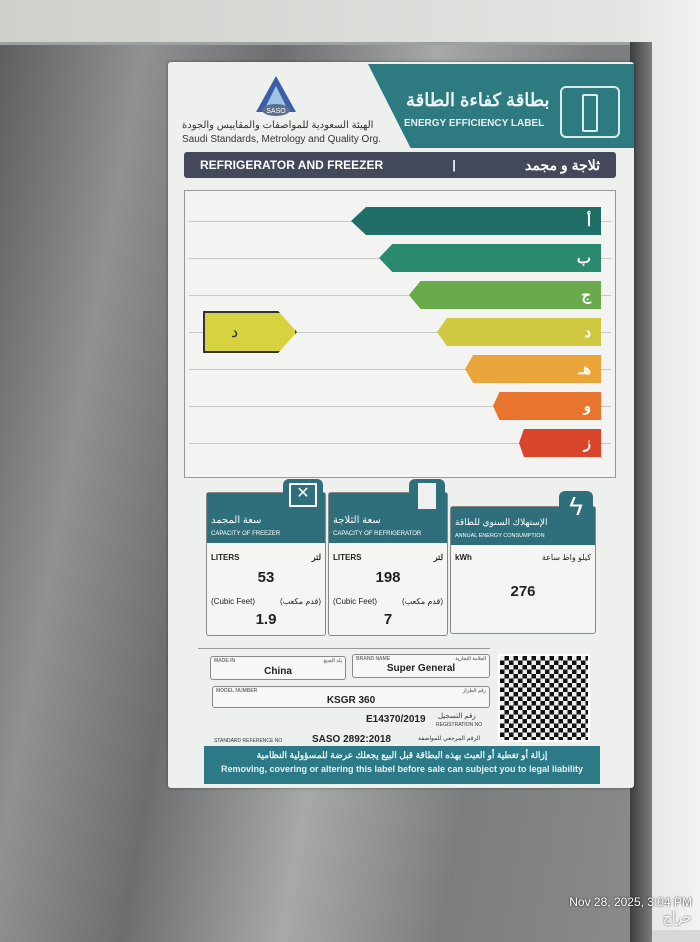 This screenshot has width=700, height=942. I want to click on freezer-unit-en: LITERS, so click(225, 557).